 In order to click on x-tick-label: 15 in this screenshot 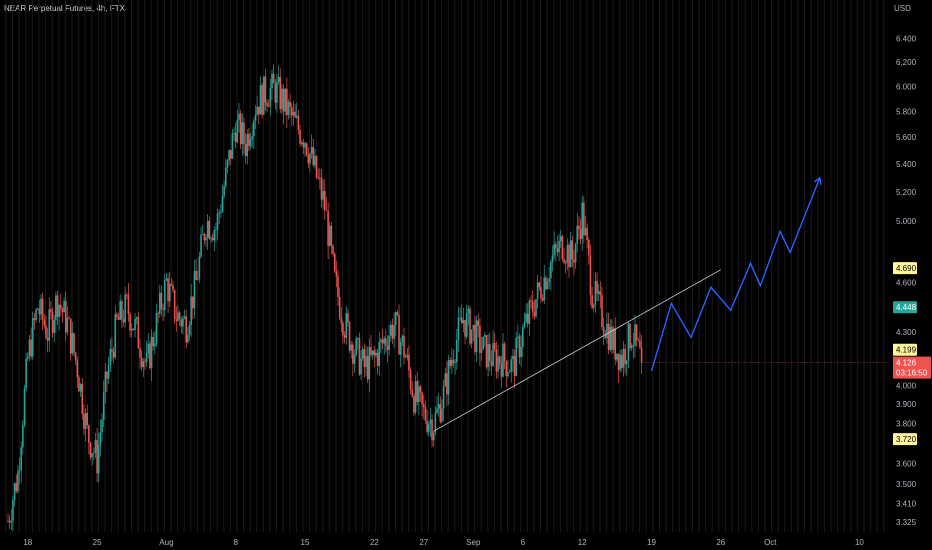, I will do `click(305, 542)`.